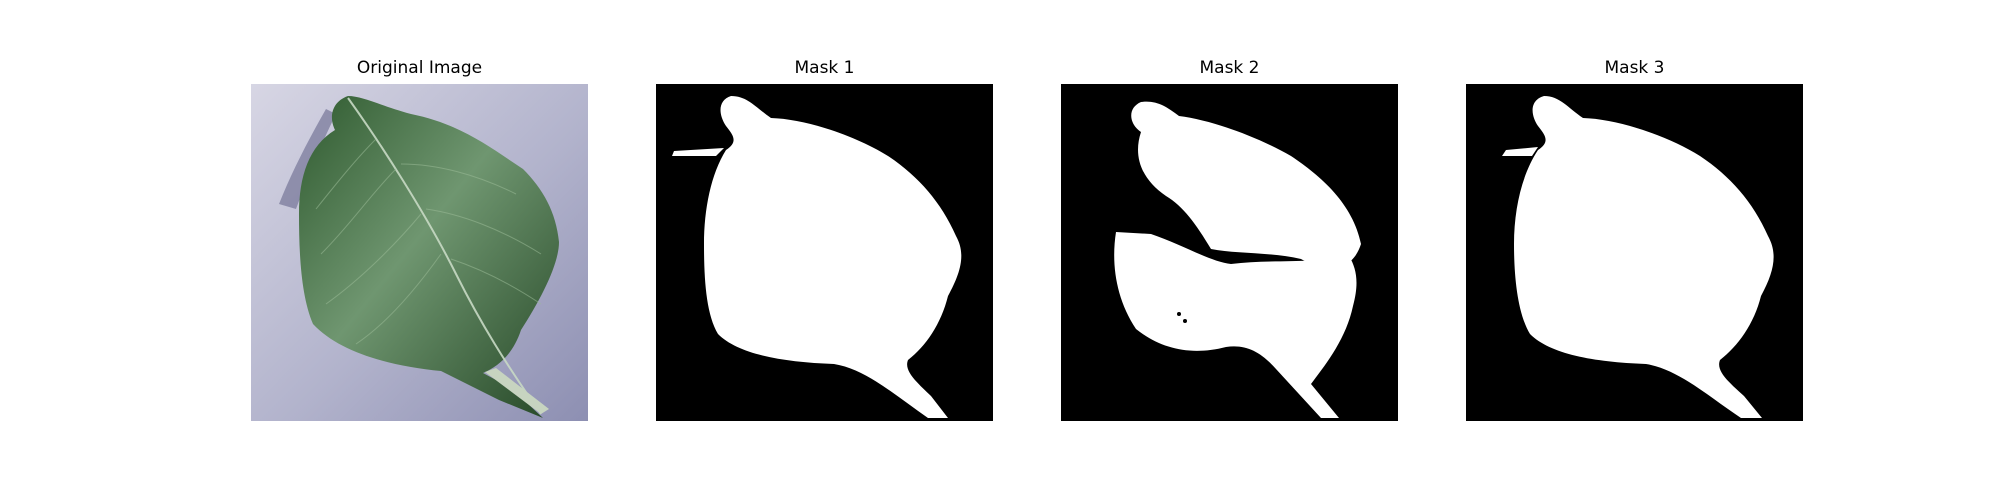  I want to click on original-leaf-photo, so click(419, 252).